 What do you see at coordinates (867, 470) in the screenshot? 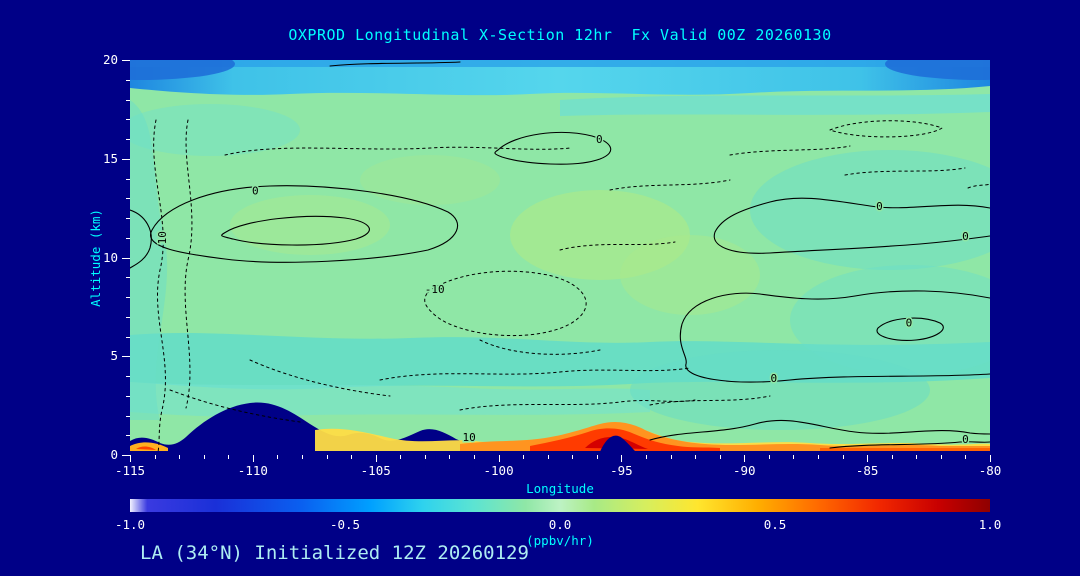
I see `x-tick-label: -85` at bounding box center [867, 470].